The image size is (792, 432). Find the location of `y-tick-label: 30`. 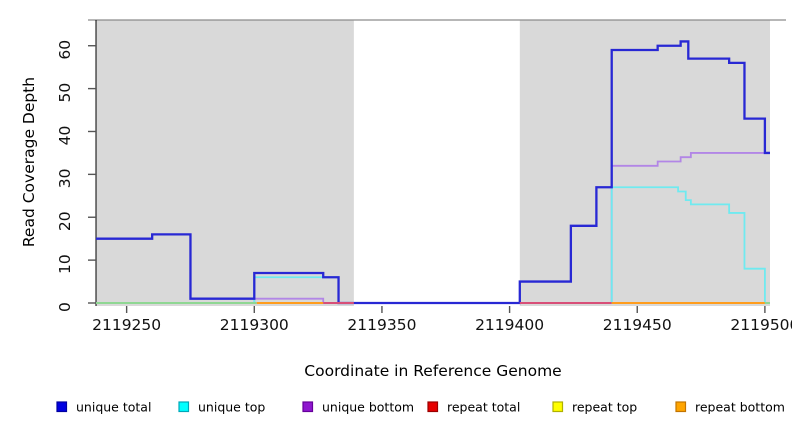

y-tick-label: 30 is located at coordinates (65, 178).